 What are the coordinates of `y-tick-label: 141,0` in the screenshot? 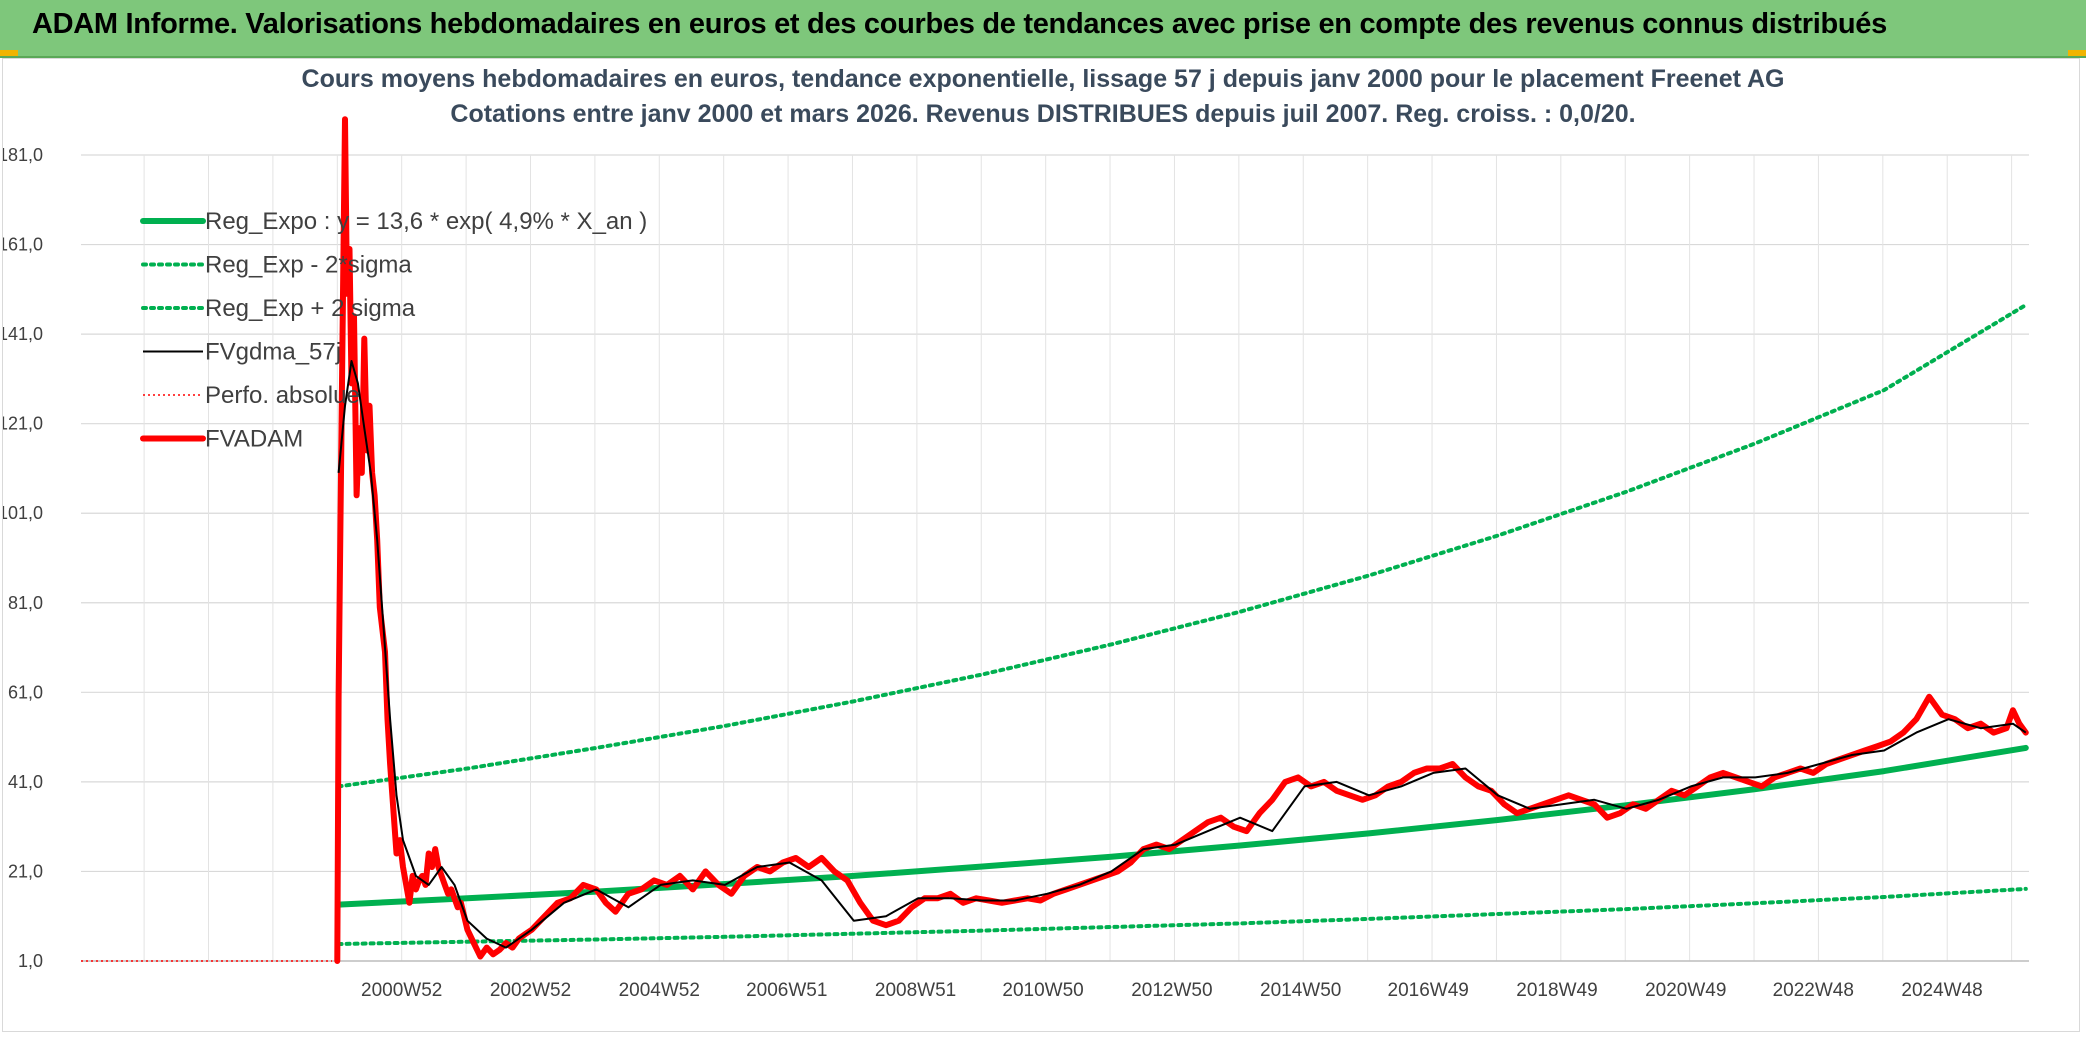 It's located at (23, 334).